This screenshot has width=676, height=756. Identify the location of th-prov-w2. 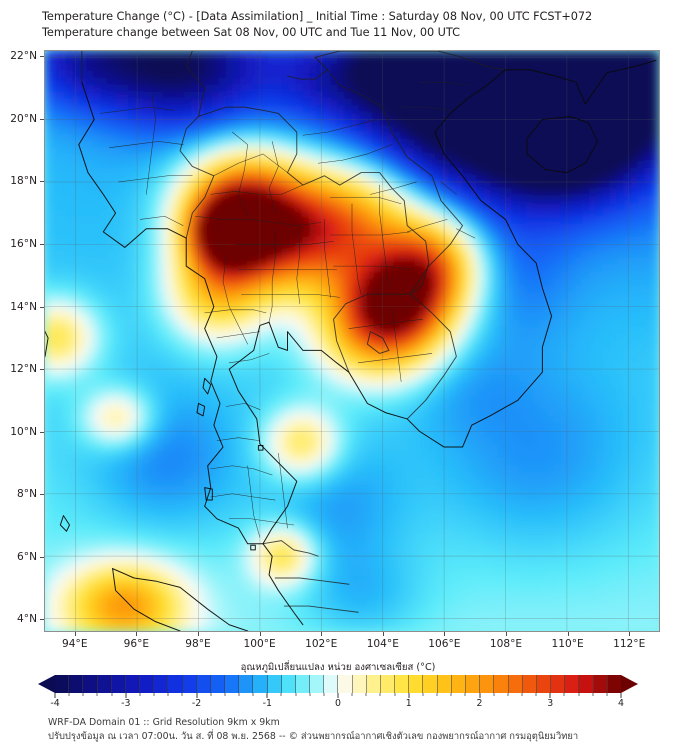
(235, 311).